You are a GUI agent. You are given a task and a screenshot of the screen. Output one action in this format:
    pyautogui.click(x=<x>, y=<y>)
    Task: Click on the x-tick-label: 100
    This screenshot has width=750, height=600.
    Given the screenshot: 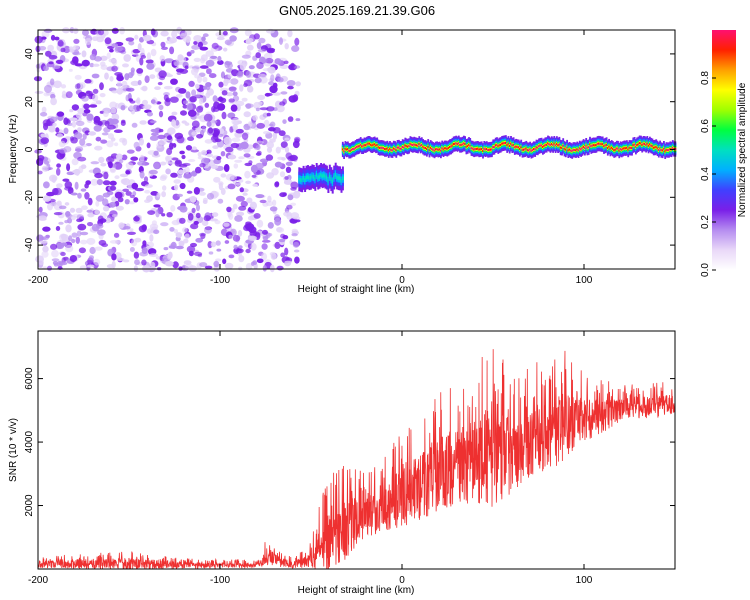 What is the action you would take?
    pyautogui.click(x=584, y=580)
    